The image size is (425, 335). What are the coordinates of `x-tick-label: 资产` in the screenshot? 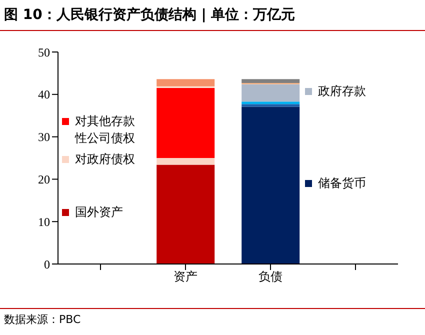 It's located at (186, 277).